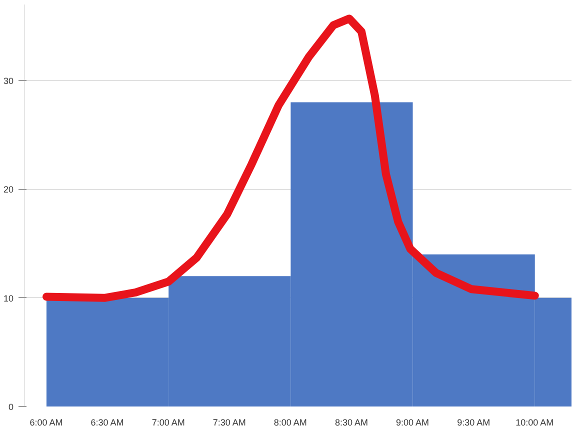 The height and width of the screenshot is (433, 579). Describe the element at coordinates (8, 189) in the screenshot. I see `y-tick-label: 20` at that location.